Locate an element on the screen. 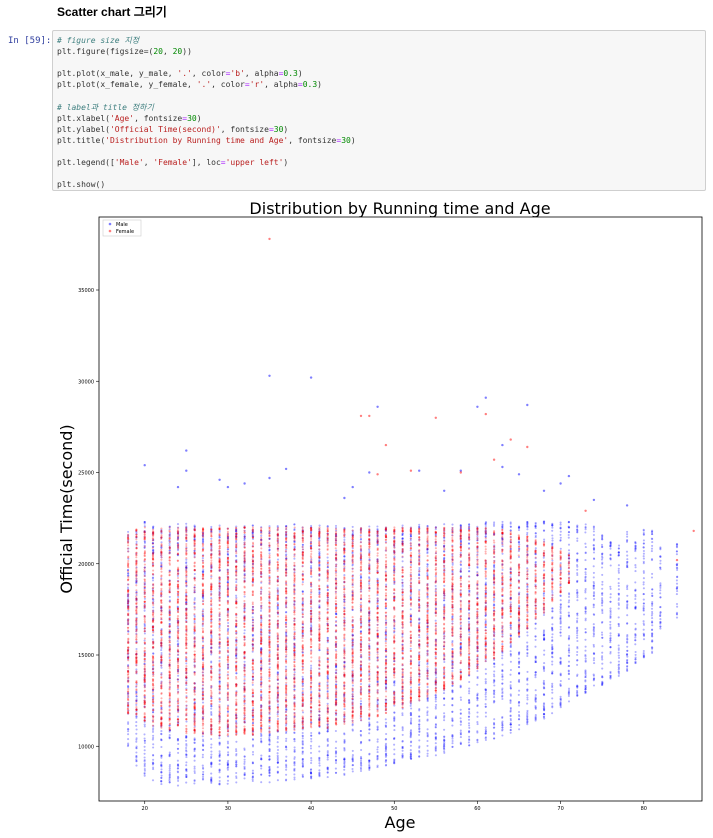 This screenshot has width=713, height=838. code-token: , color is located at coordinates (228, 85).